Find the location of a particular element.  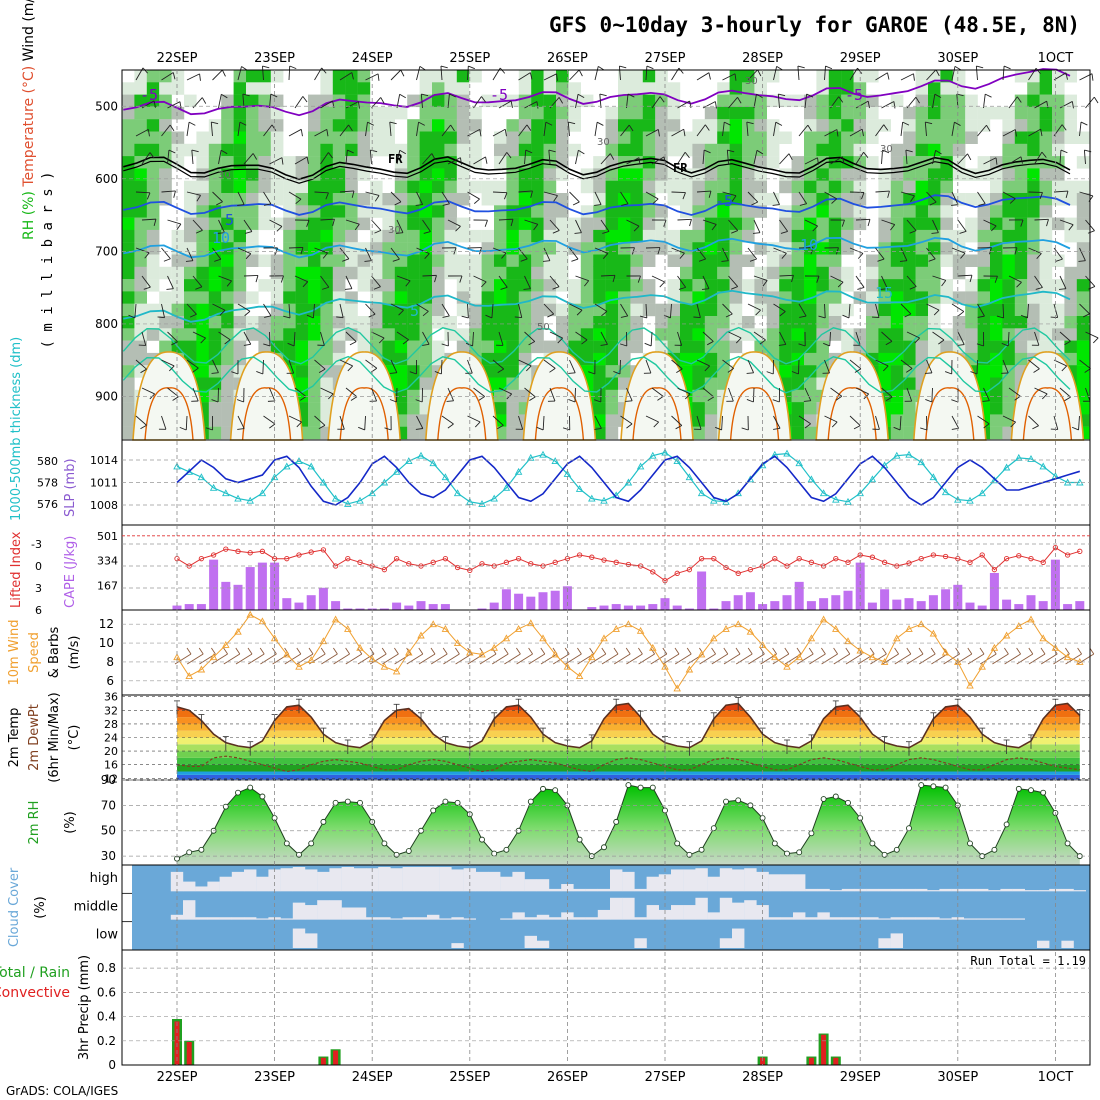

thickness-point is located at coordinates (555, 461).